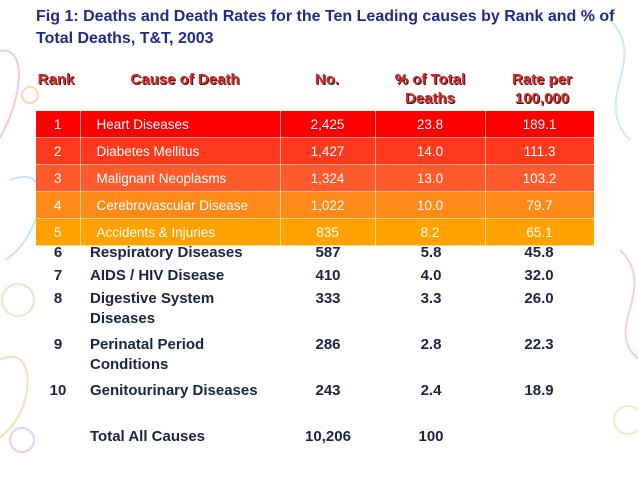  What do you see at coordinates (430, 89) in the screenshot?
I see `header-pct: % of Total Deaths` at bounding box center [430, 89].